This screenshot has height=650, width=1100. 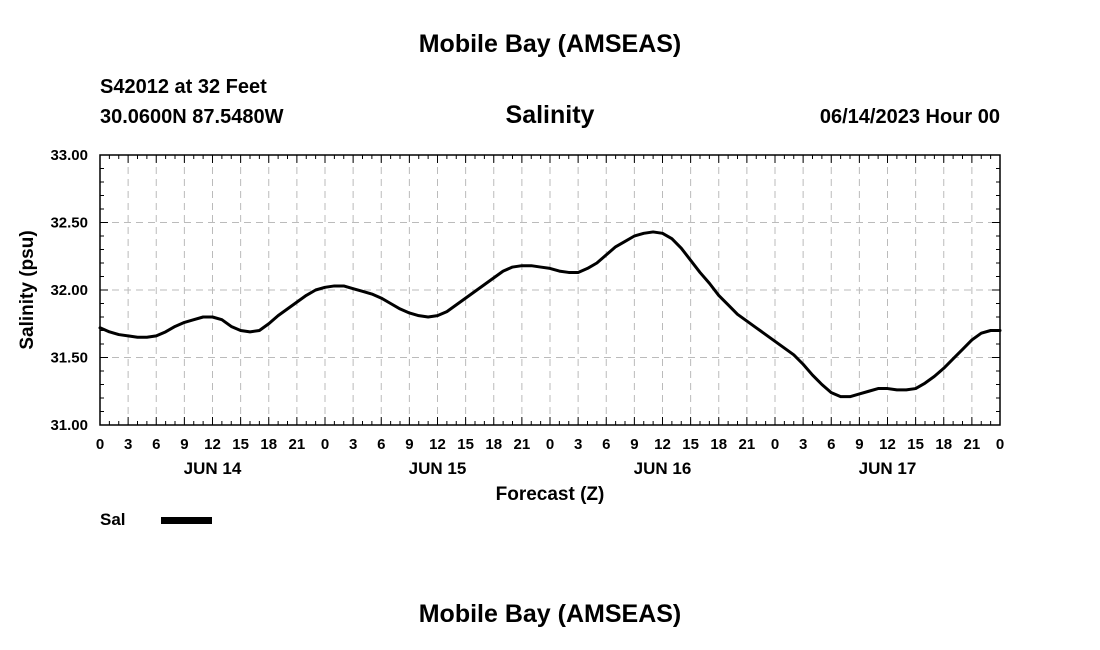 I want to click on day-label: JUN 16, so click(x=663, y=468).